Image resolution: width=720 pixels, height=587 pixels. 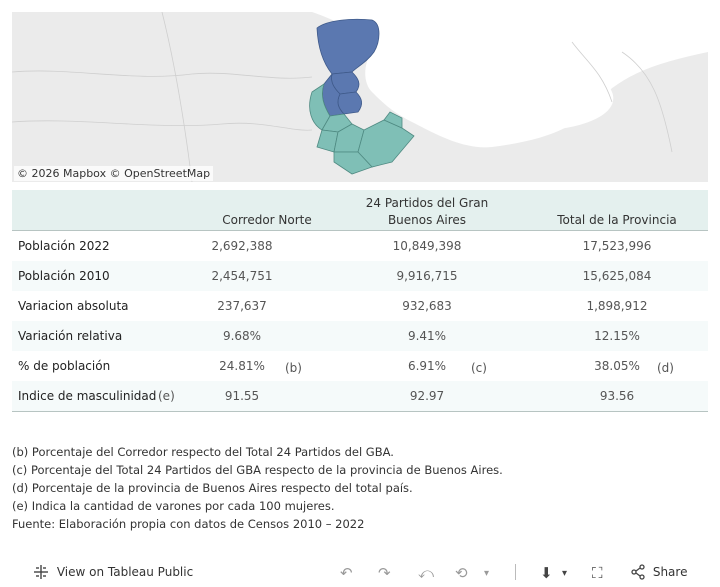 I want to click on value-total-provincia: 93.56, so click(x=617, y=396).